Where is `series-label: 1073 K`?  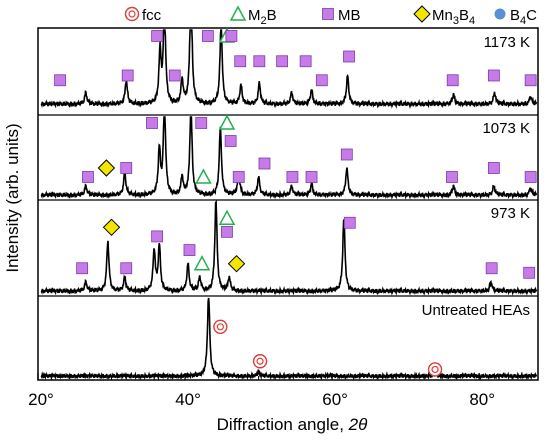
series-label: 1073 K is located at coordinates (506, 128).